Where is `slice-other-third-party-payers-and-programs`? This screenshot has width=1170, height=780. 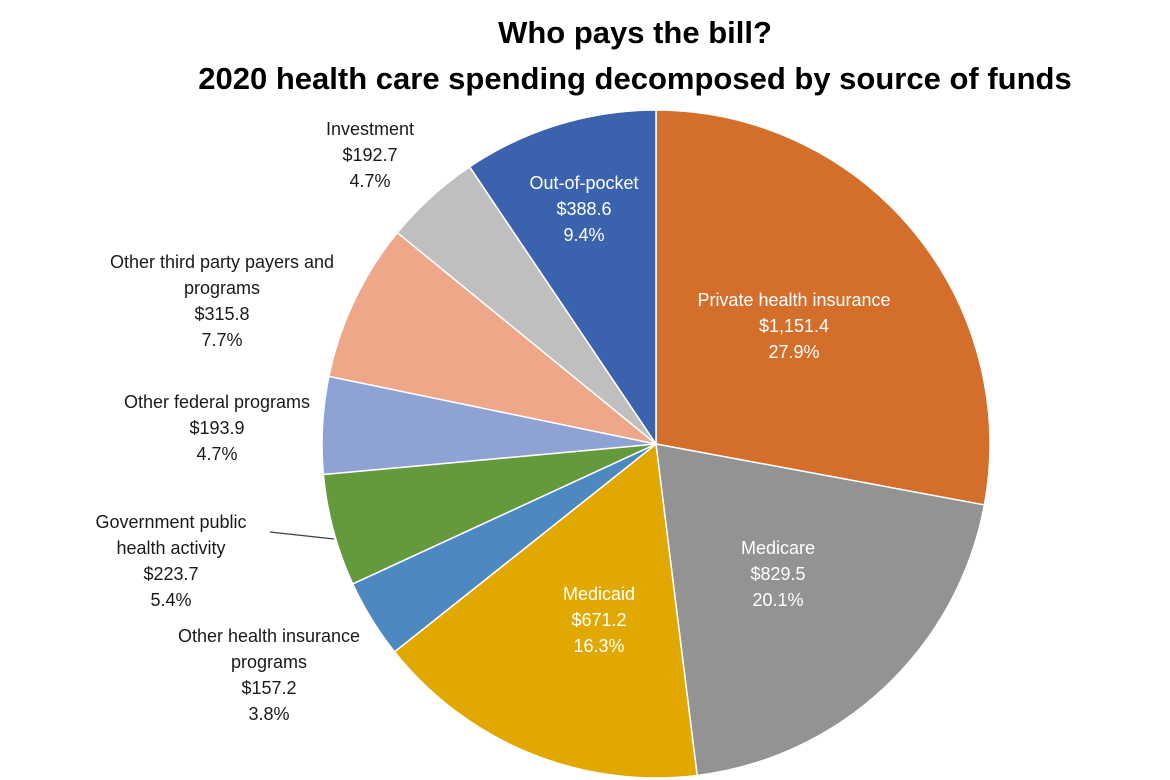
slice-other-third-party-payers-and-programs is located at coordinates (492, 338).